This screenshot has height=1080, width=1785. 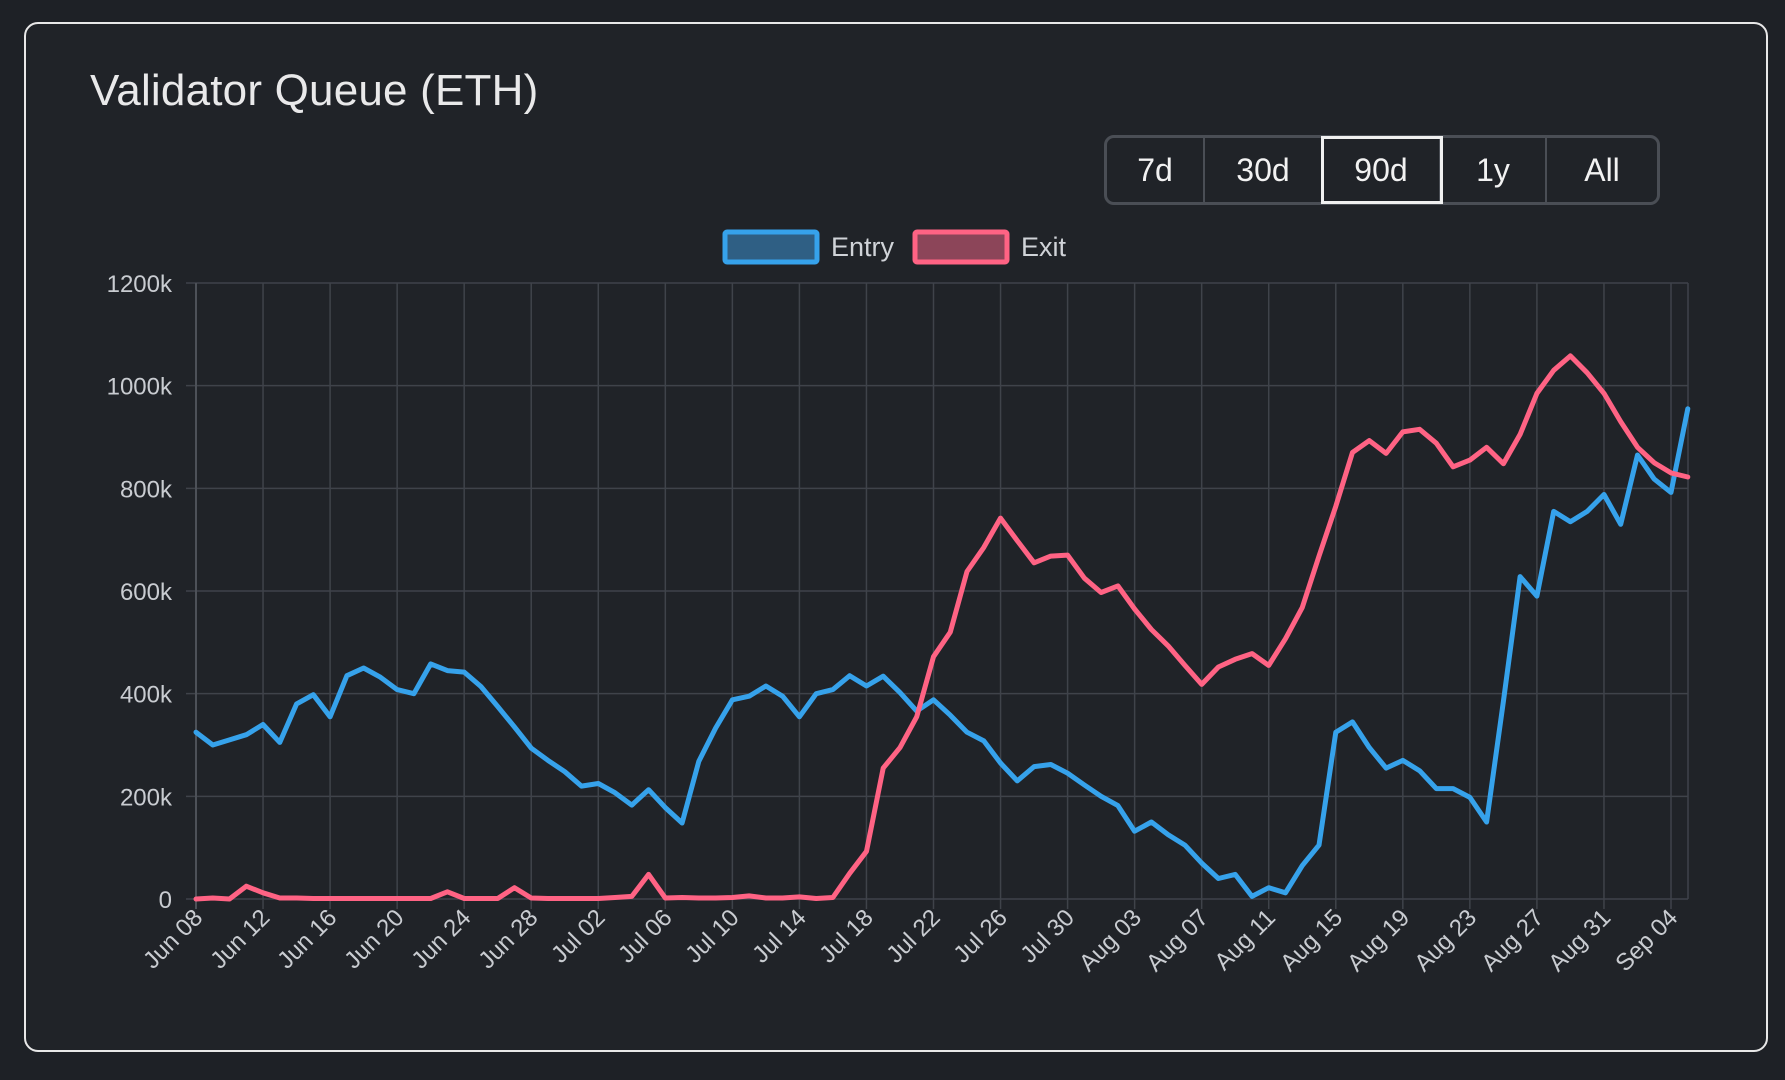 I want to click on x-tick-label: Aug 07, so click(x=1177, y=940).